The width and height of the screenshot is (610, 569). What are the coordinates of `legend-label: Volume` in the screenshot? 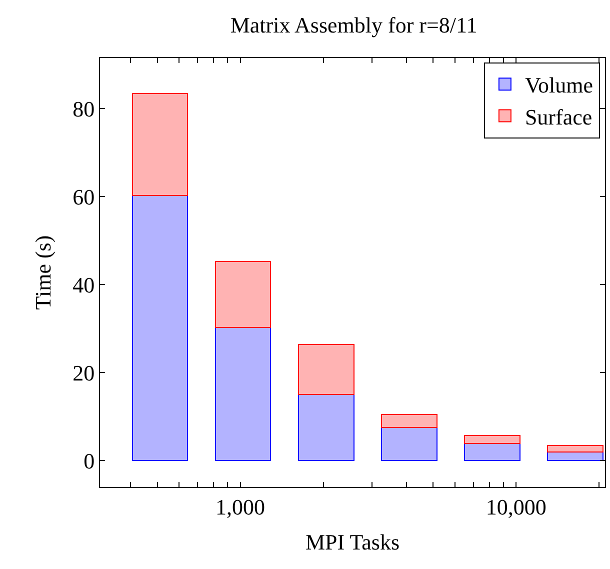 It's located at (558, 85).